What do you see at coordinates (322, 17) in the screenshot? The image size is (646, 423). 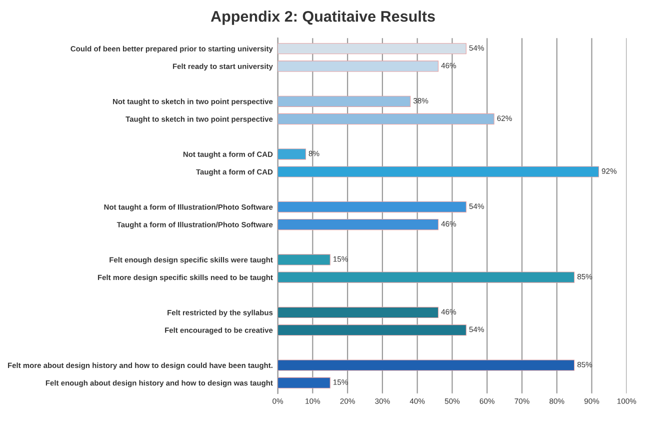 I see `chart-title: Appendix 2: Quatitaive Results` at bounding box center [322, 17].